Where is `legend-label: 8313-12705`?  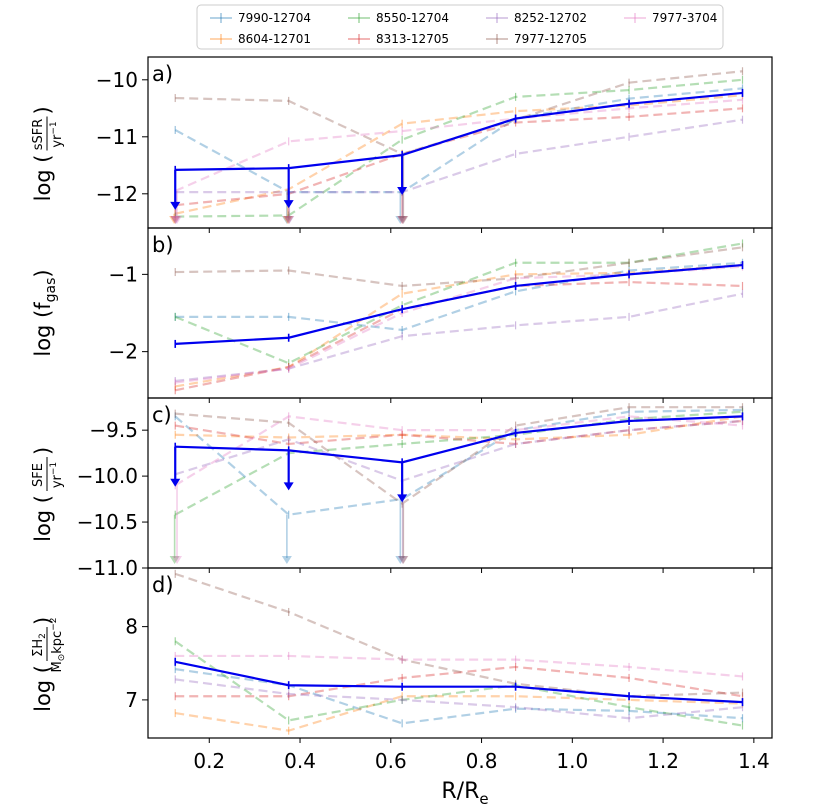 legend-label: 8313-12705 is located at coordinates (412, 39).